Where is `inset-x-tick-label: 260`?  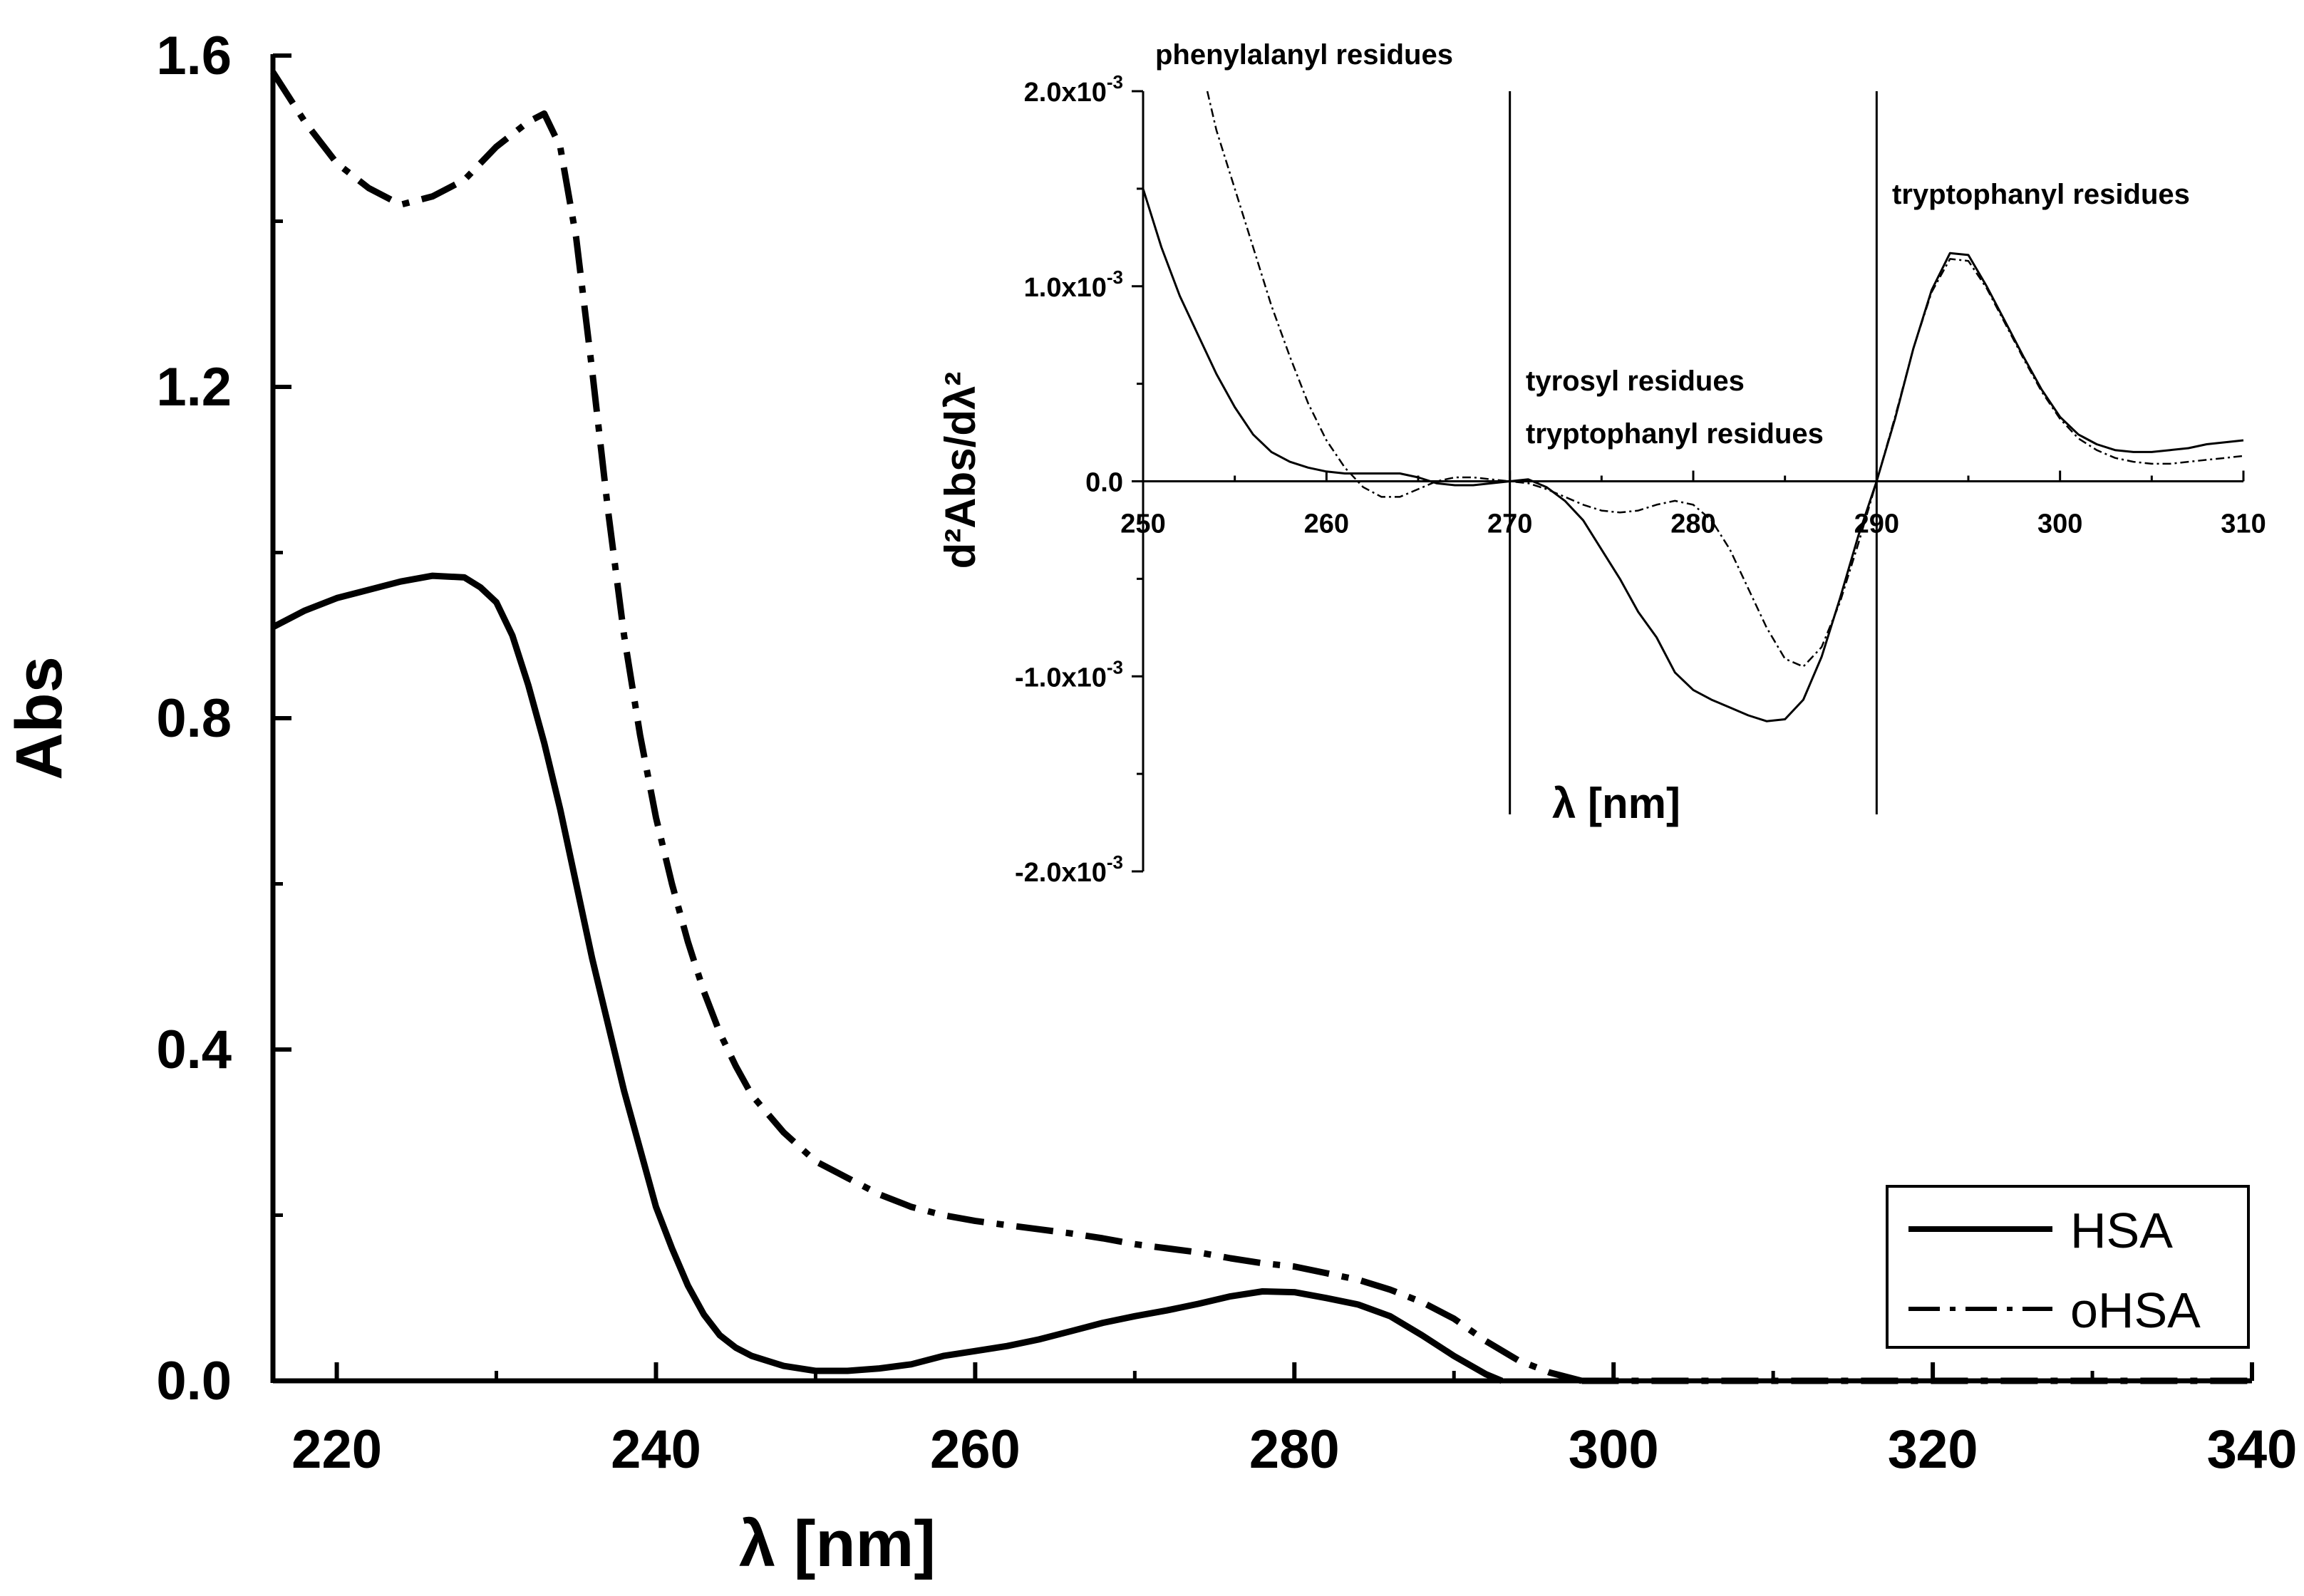
inset-x-tick-label: 260 is located at coordinates (1326, 524).